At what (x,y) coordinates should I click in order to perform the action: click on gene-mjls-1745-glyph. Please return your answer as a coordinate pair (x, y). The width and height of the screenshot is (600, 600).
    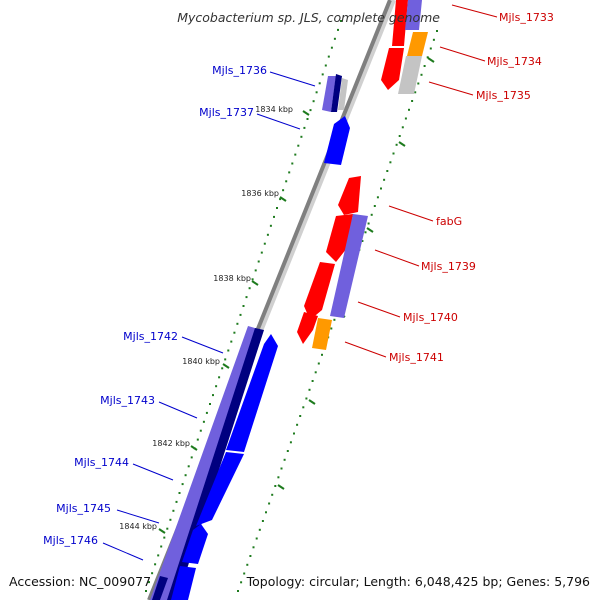
    Looking at the image, I should click on (195, 544).